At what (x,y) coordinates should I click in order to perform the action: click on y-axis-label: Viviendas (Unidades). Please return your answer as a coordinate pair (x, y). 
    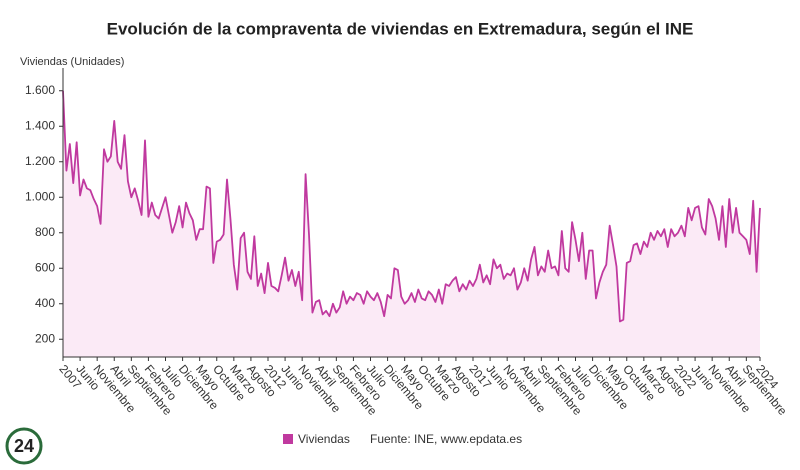
    Looking at the image, I should click on (72, 62).